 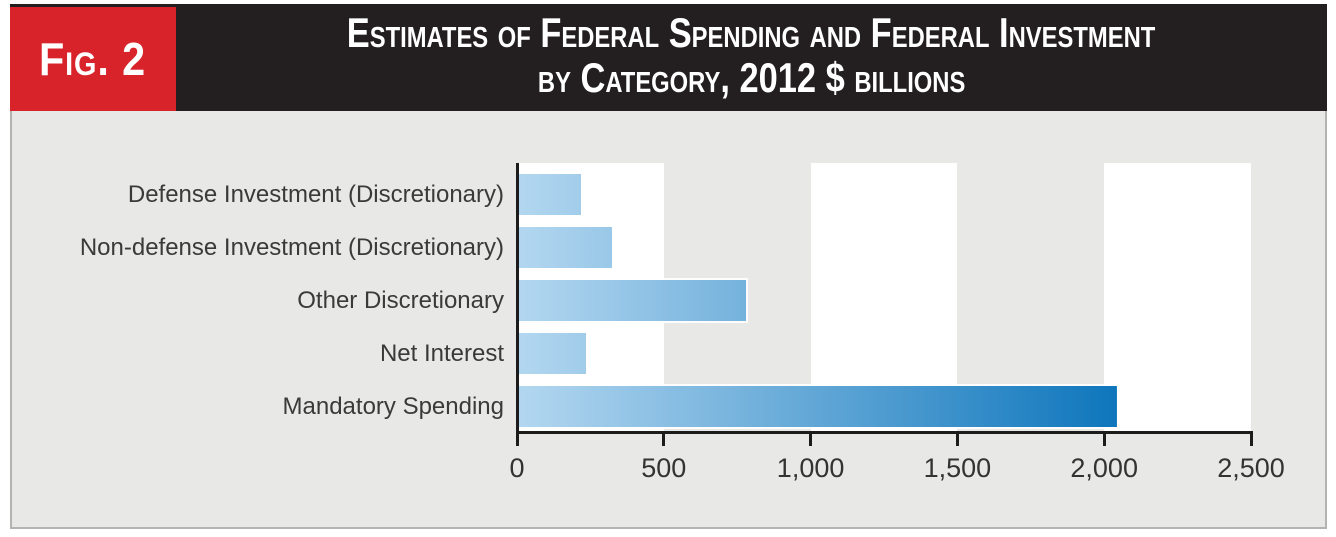 I want to click on category-label-3: Net Interest, so click(x=441, y=353).